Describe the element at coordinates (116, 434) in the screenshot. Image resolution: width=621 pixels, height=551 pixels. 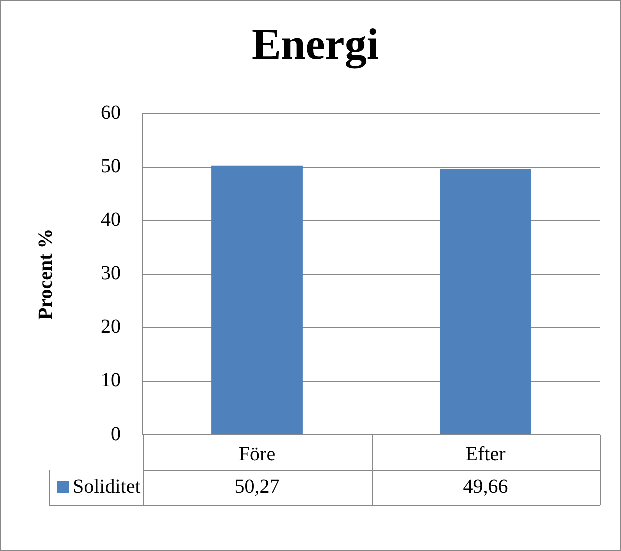
I see `y-tick-label: 0` at that location.